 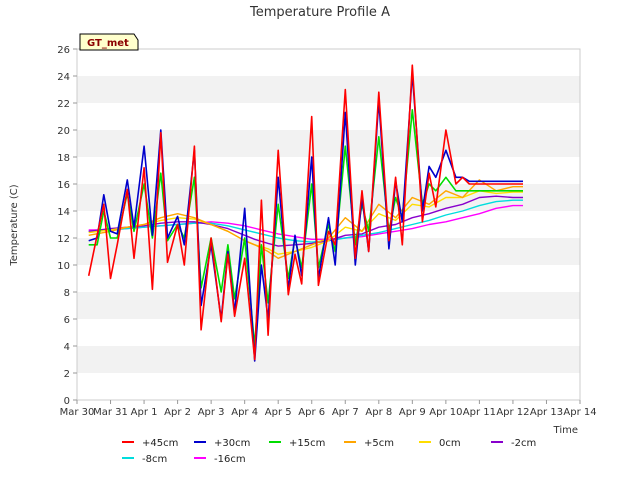 I want to click on x-tick-label: Apr 8, so click(x=378, y=412).